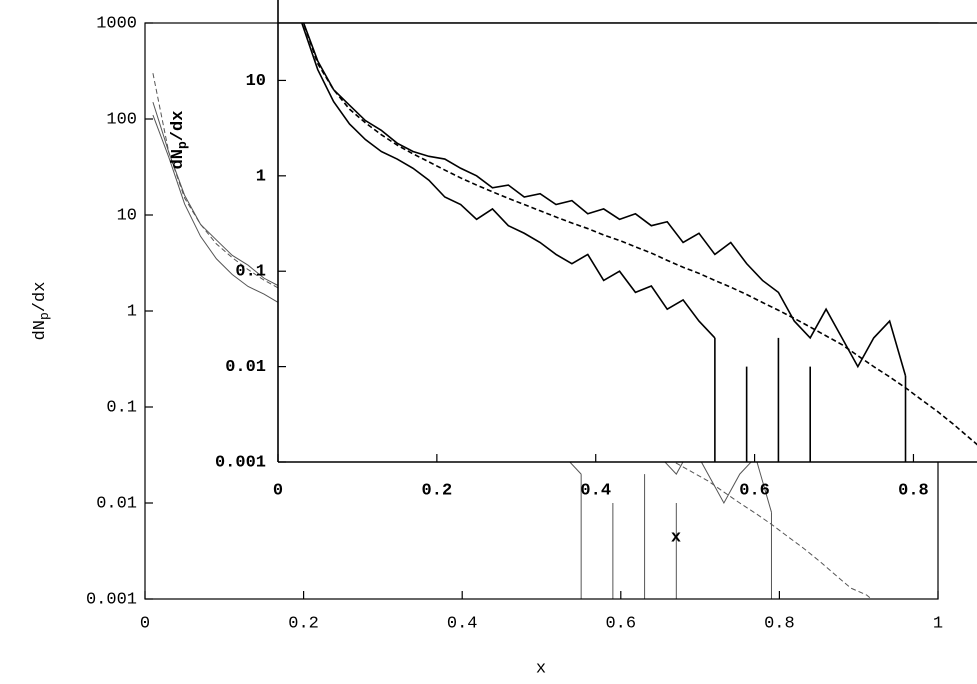  Describe the element at coordinates (121, 119) in the screenshot. I see `y-tick-label: 100` at that location.